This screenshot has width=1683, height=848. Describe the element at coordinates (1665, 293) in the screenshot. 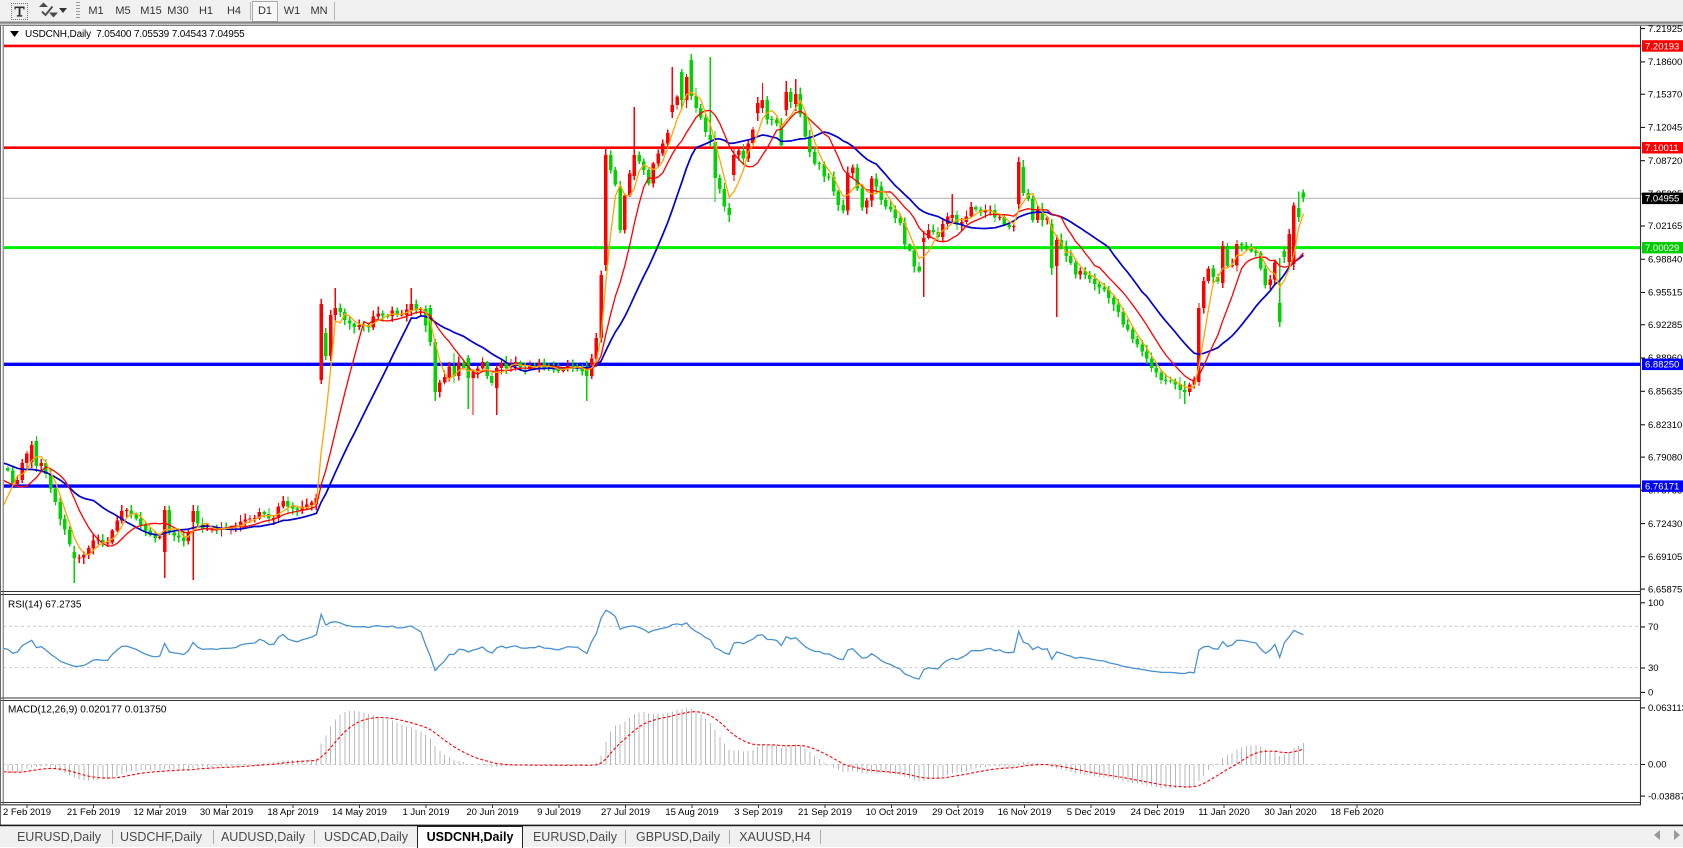

I see `svg-text: 6.95515` at that location.